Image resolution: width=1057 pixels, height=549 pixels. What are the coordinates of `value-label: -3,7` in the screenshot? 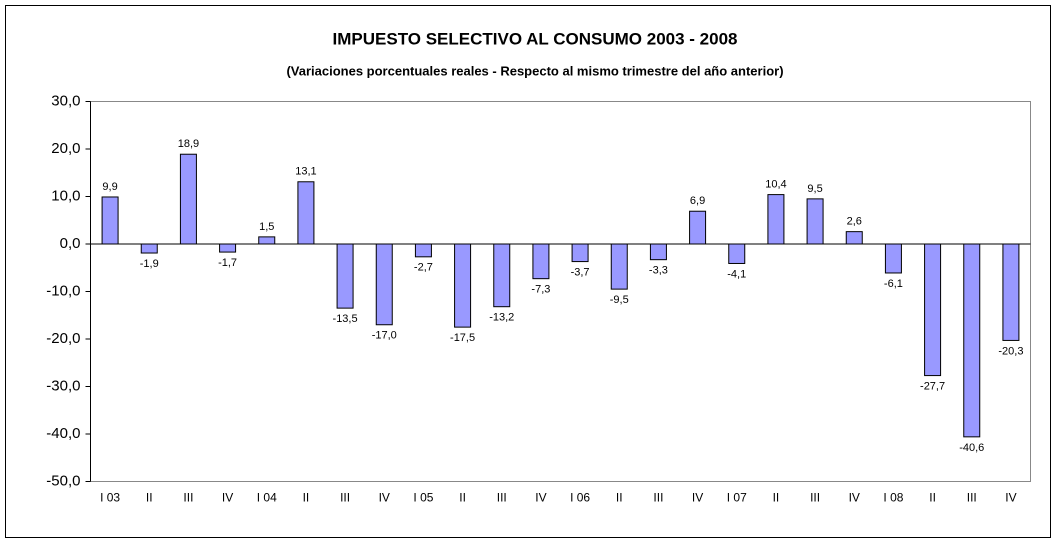 It's located at (580, 272).